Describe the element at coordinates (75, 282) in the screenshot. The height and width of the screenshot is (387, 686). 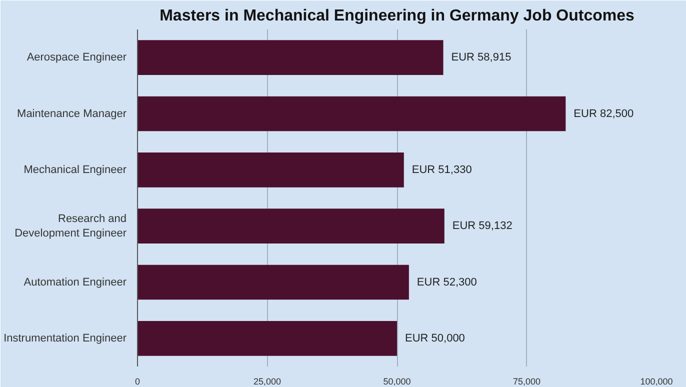
I see `y-tick-label: Automation Engineer` at that location.